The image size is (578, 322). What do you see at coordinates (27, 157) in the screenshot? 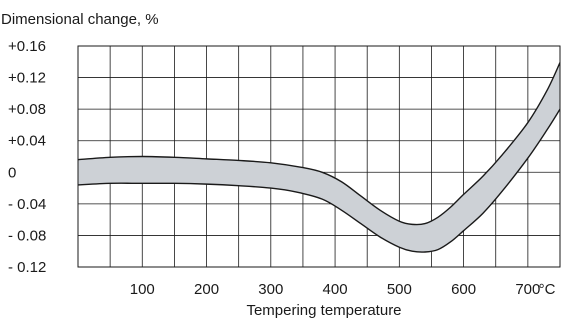
I see `y-tick-labels: +0.16 +0.12 +0.08 +0.04 0 - 0.04 - 0.08 - 0.12` at bounding box center [27, 157].